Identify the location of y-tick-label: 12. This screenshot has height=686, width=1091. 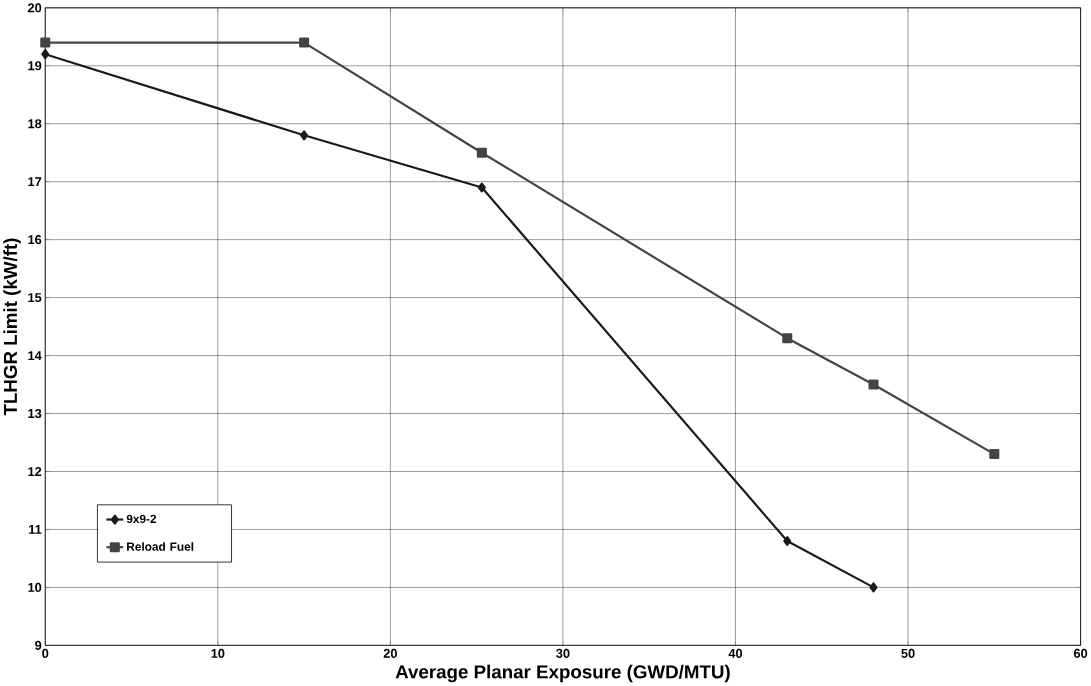
(35, 472).